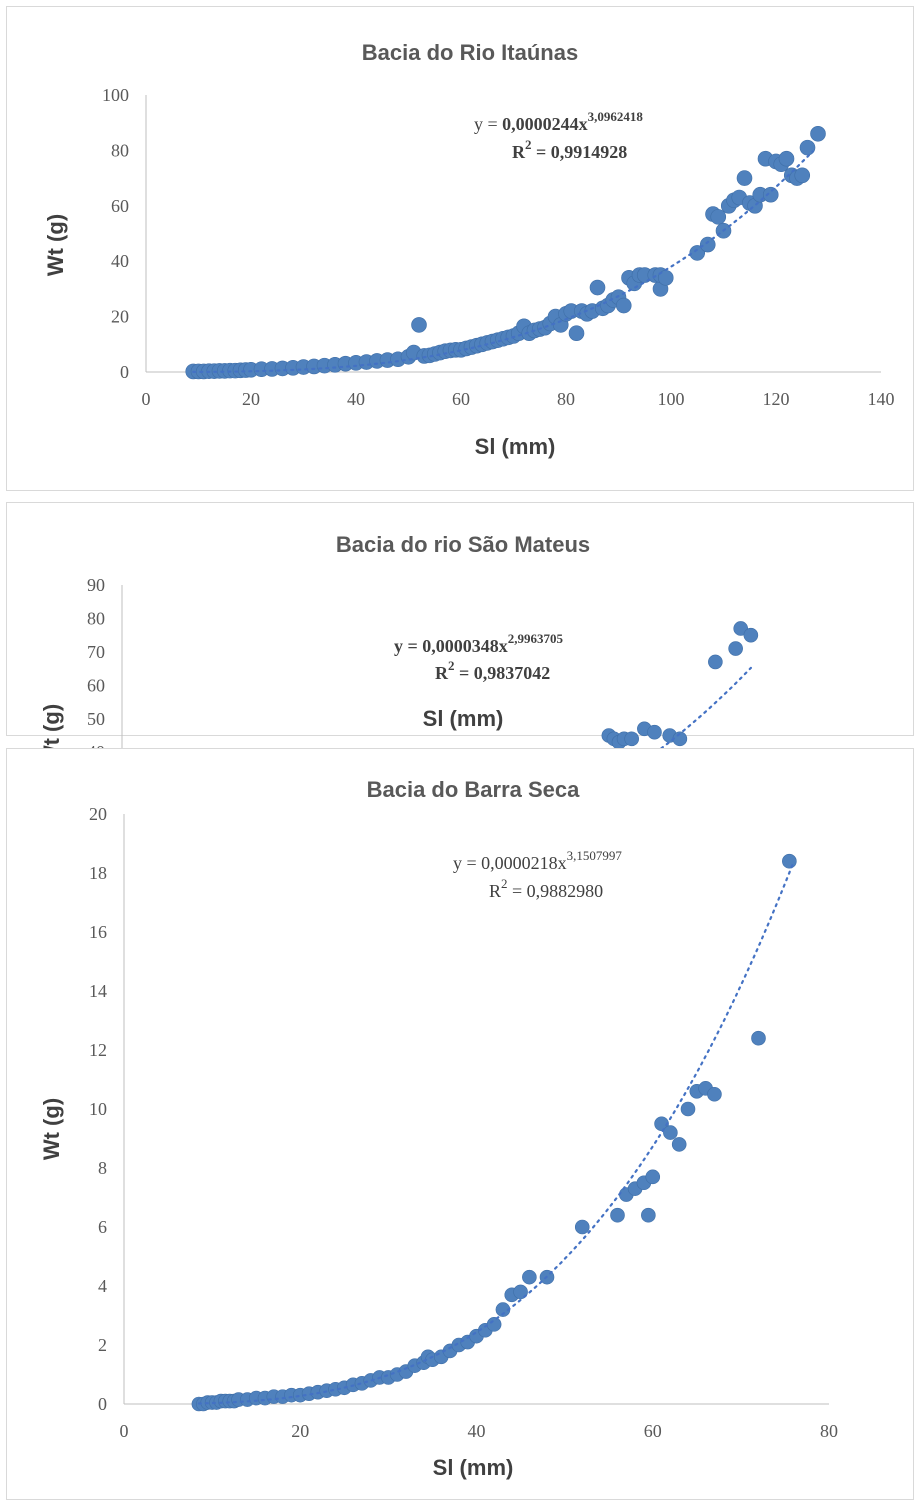  Describe the element at coordinates (465, 646) in the screenshot. I see `equation-coef: 0,0000348x` at that location.